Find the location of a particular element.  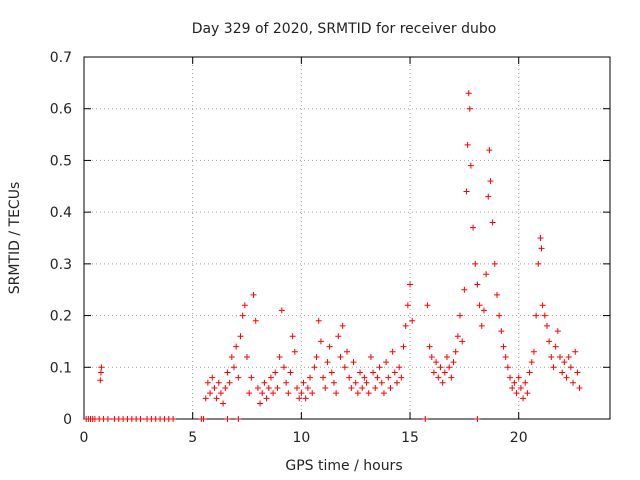

x-tick-label: 15 is located at coordinates (410, 438).